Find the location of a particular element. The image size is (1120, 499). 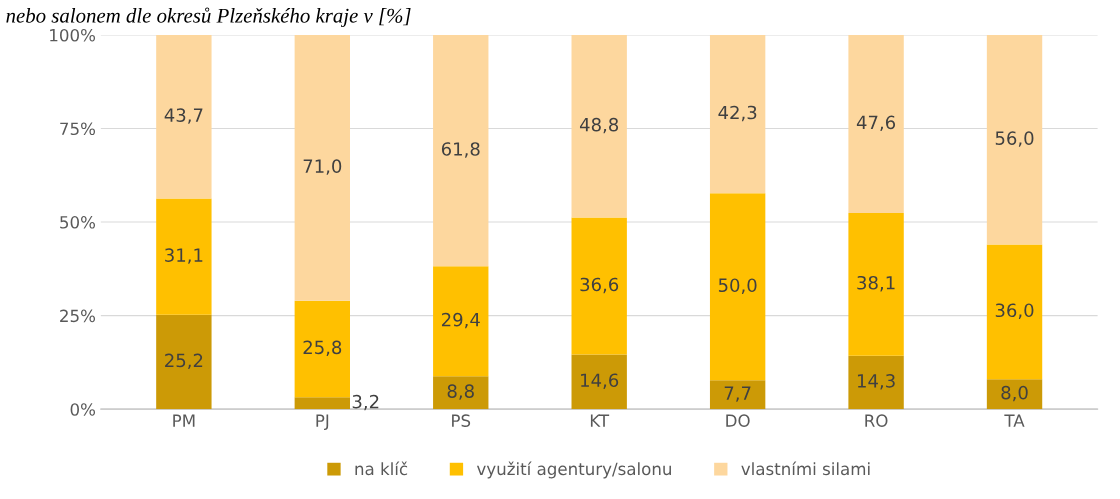

data-label: 25,8 is located at coordinates (322, 348).